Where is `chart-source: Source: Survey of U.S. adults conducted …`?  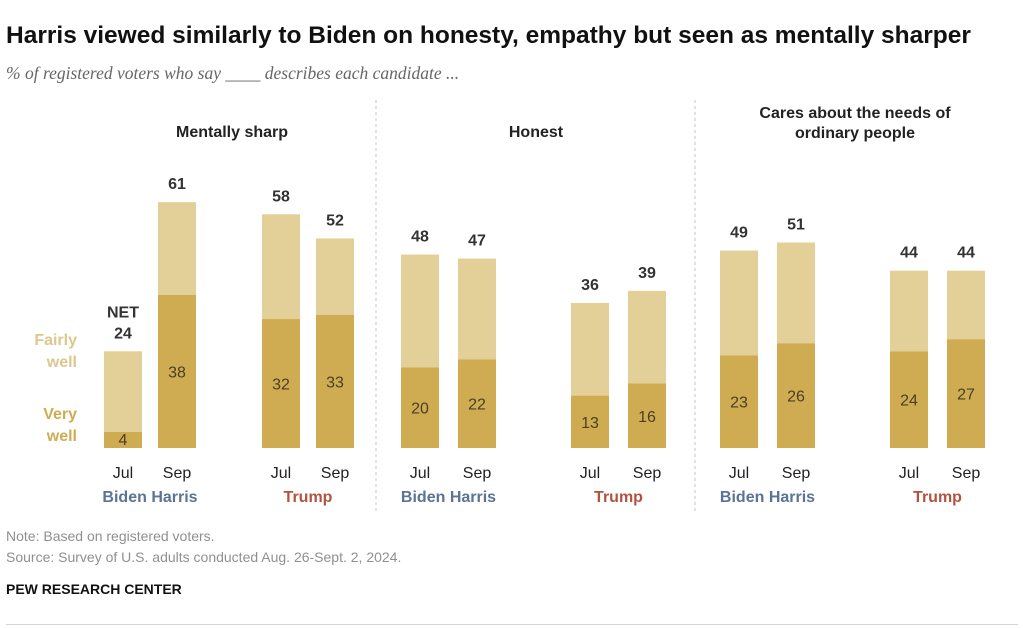 chart-source: Source: Survey of U.S. adults conducted … is located at coordinates (204, 557).